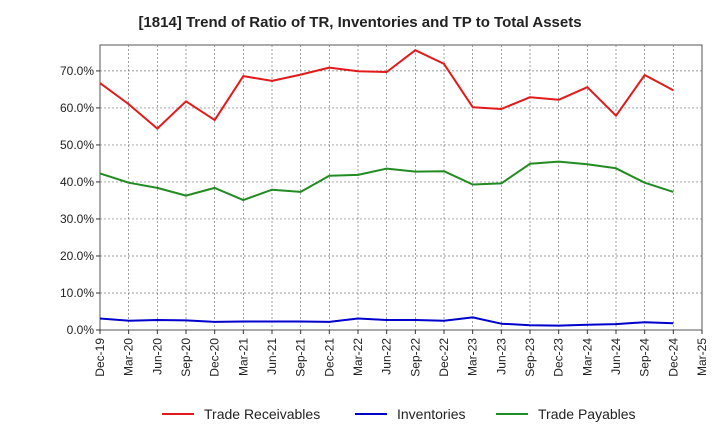 The width and height of the screenshot is (720, 440). I want to click on x-tick-label: Dec-23, so click(559, 357).